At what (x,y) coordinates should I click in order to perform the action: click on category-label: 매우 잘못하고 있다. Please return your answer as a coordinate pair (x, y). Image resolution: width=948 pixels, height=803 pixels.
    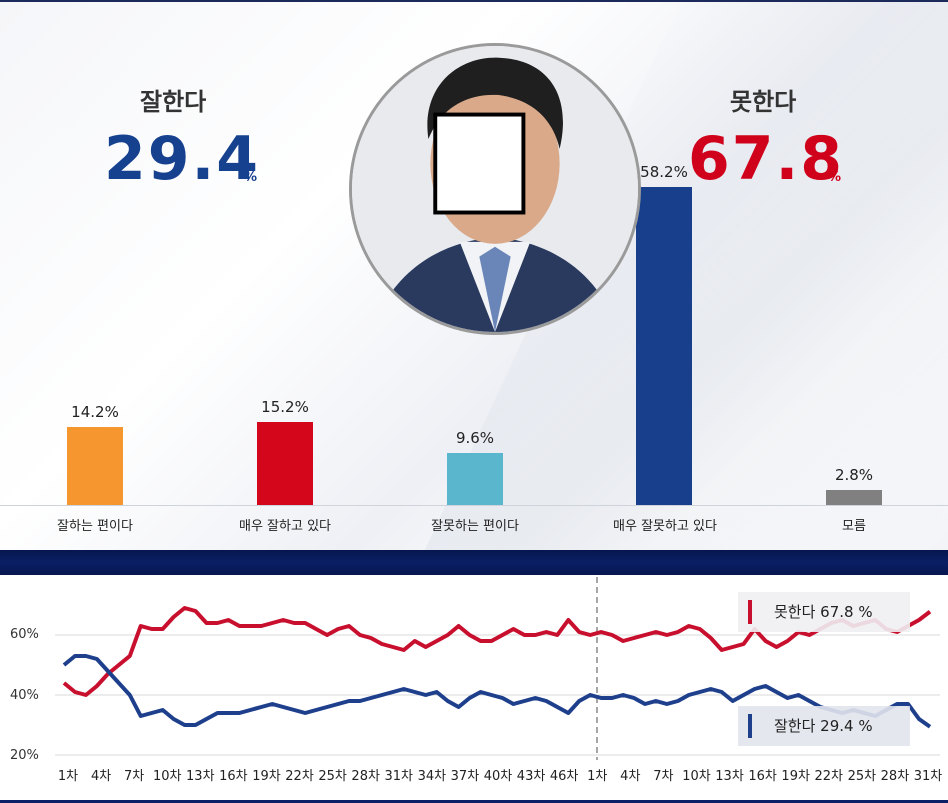
    Looking at the image, I should click on (665, 526).